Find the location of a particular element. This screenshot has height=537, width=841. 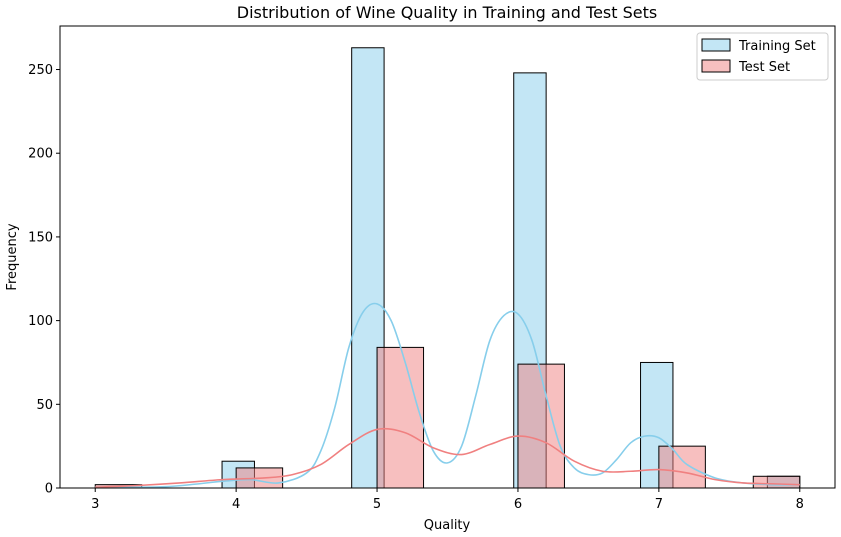

y-tick-label-3: 150 is located at coordinates (40, 237).